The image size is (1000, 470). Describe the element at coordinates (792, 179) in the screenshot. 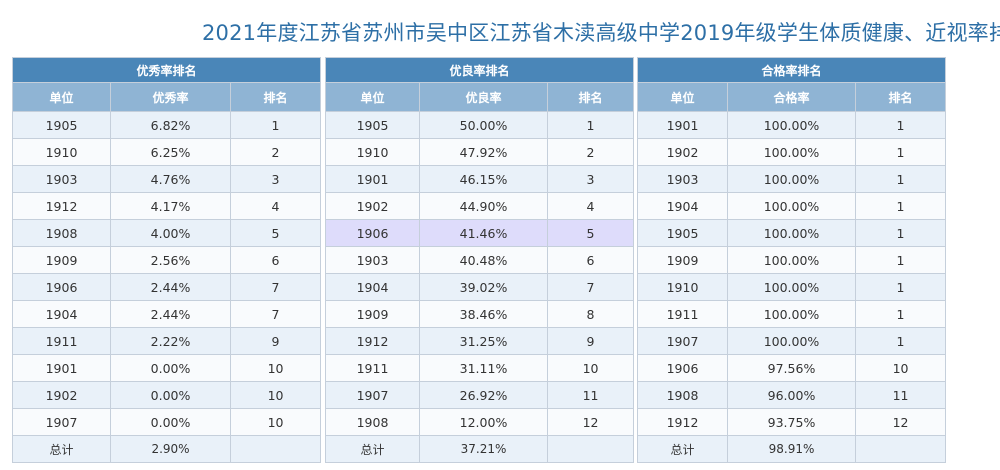

I see `table-row: 1903 100.00% 1` at that location.